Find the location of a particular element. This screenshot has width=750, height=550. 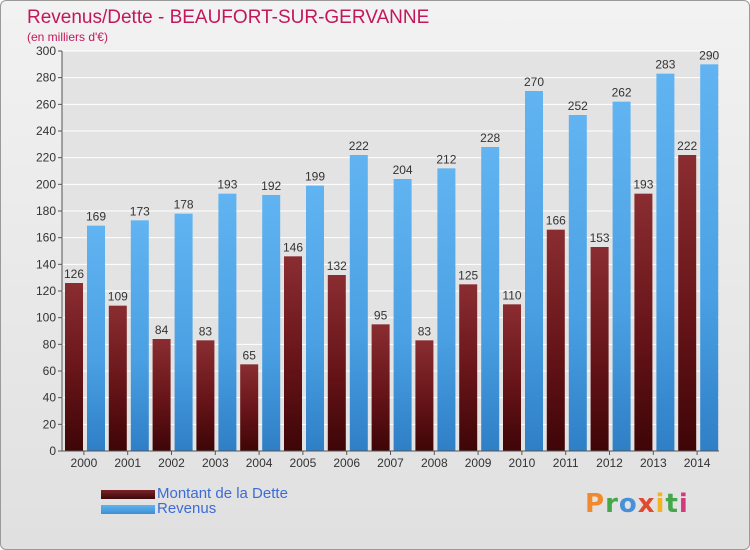

y-tick-label: 260 is located at coordinates (46, 104).